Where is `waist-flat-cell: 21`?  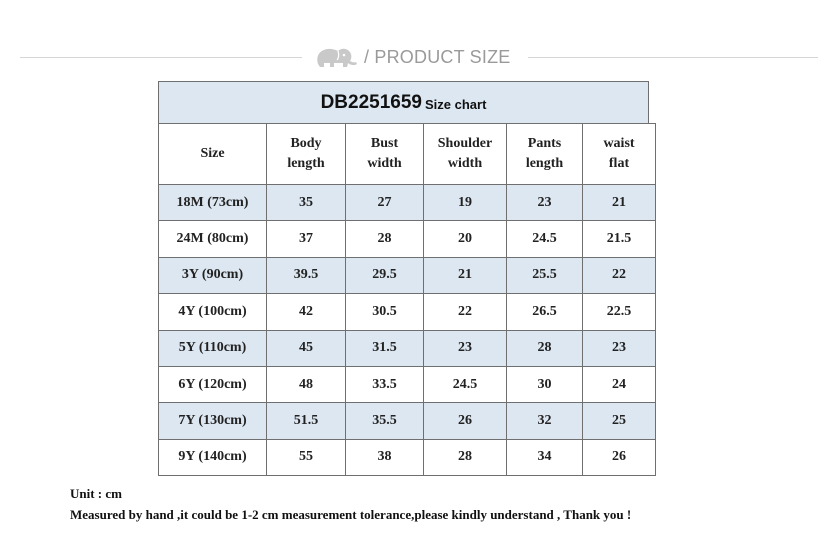
waist-flat-cell: 21 is located at coordinates (619, 202).